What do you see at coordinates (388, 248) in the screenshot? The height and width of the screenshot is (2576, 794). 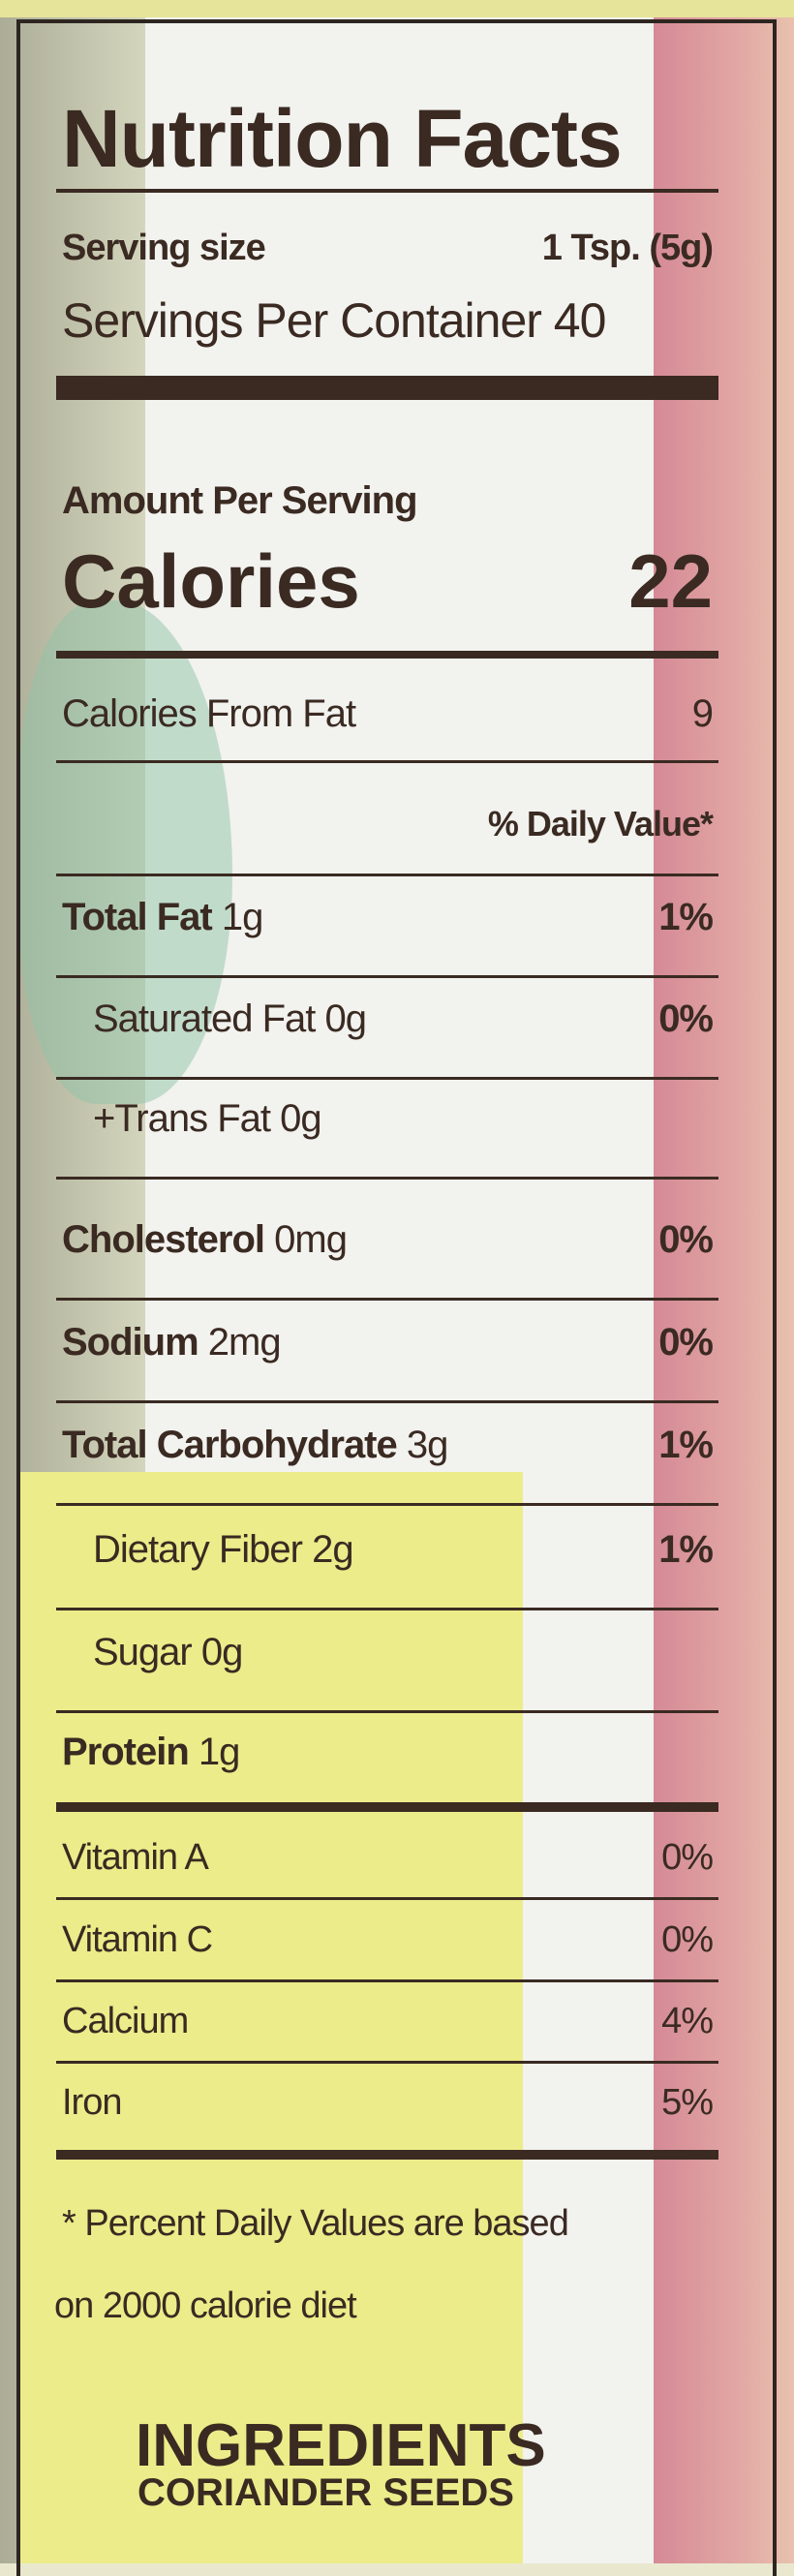 I see `serving-size-row: Serving size 1 Tsp. (5g)` at bounding box center [388, 248].